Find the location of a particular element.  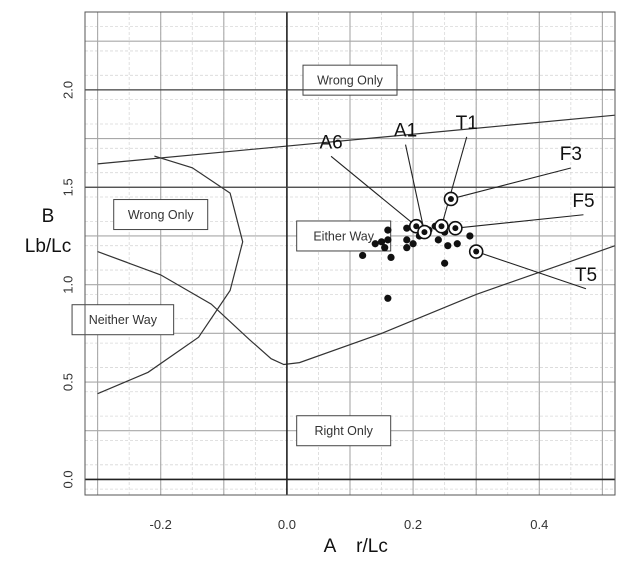

y-tick-label: 0.5 is located at coordinates (68, 382).